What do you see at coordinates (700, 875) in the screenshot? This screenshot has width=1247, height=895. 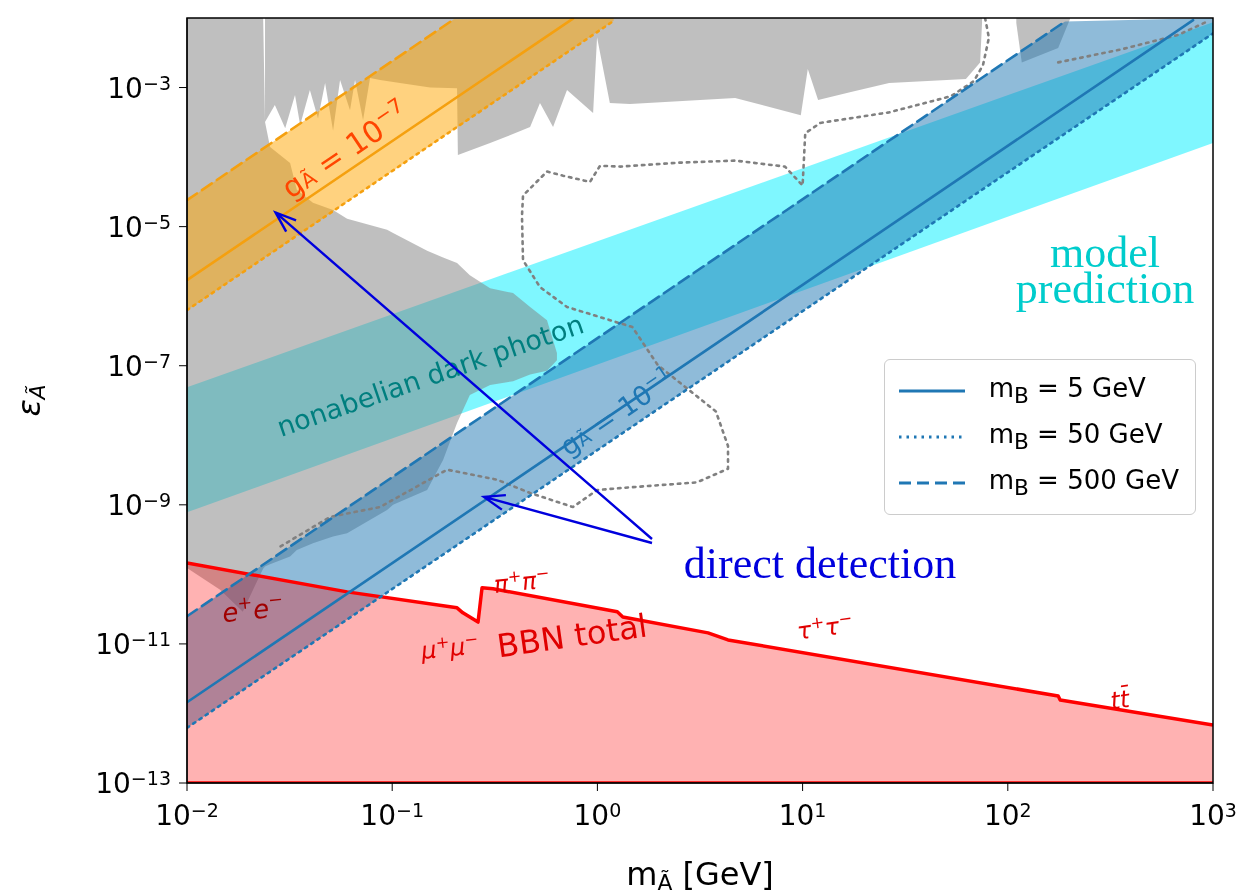 I see `x-axis-title: m$_{Ã}$ [GeV]` at bounding box center [700, 875].